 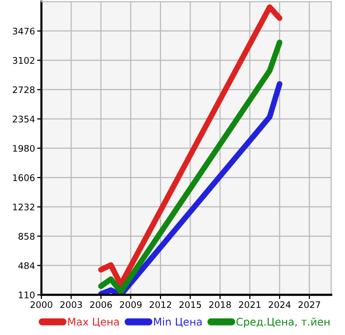 I want to click on y-tick-label: 2354, so click(x=23, y=119).